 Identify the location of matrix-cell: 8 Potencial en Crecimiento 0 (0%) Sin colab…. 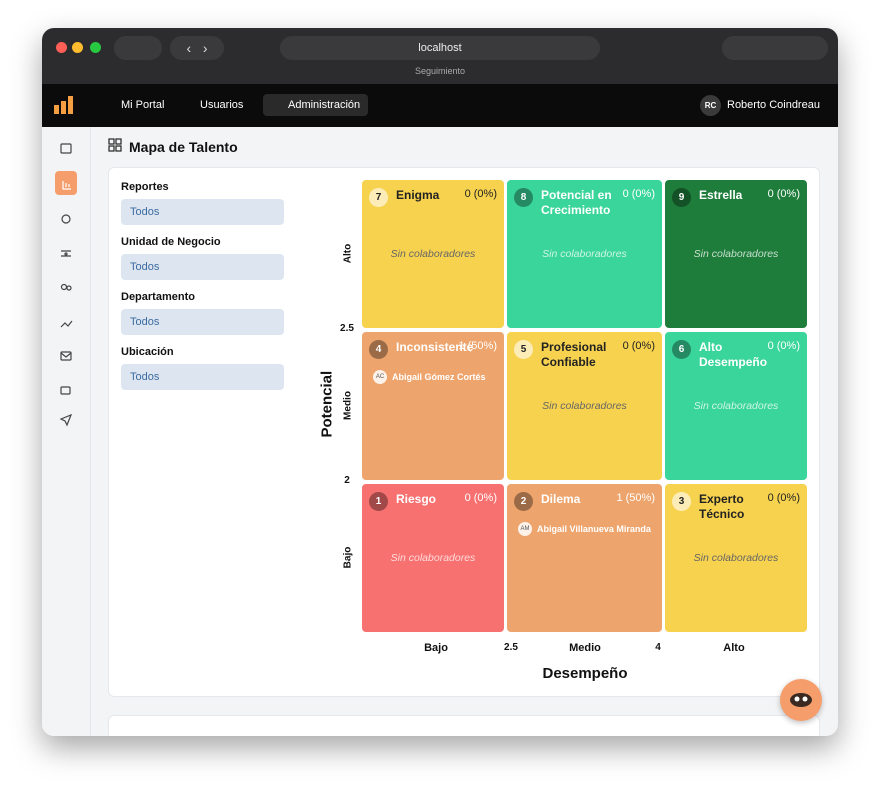
(584, 254).